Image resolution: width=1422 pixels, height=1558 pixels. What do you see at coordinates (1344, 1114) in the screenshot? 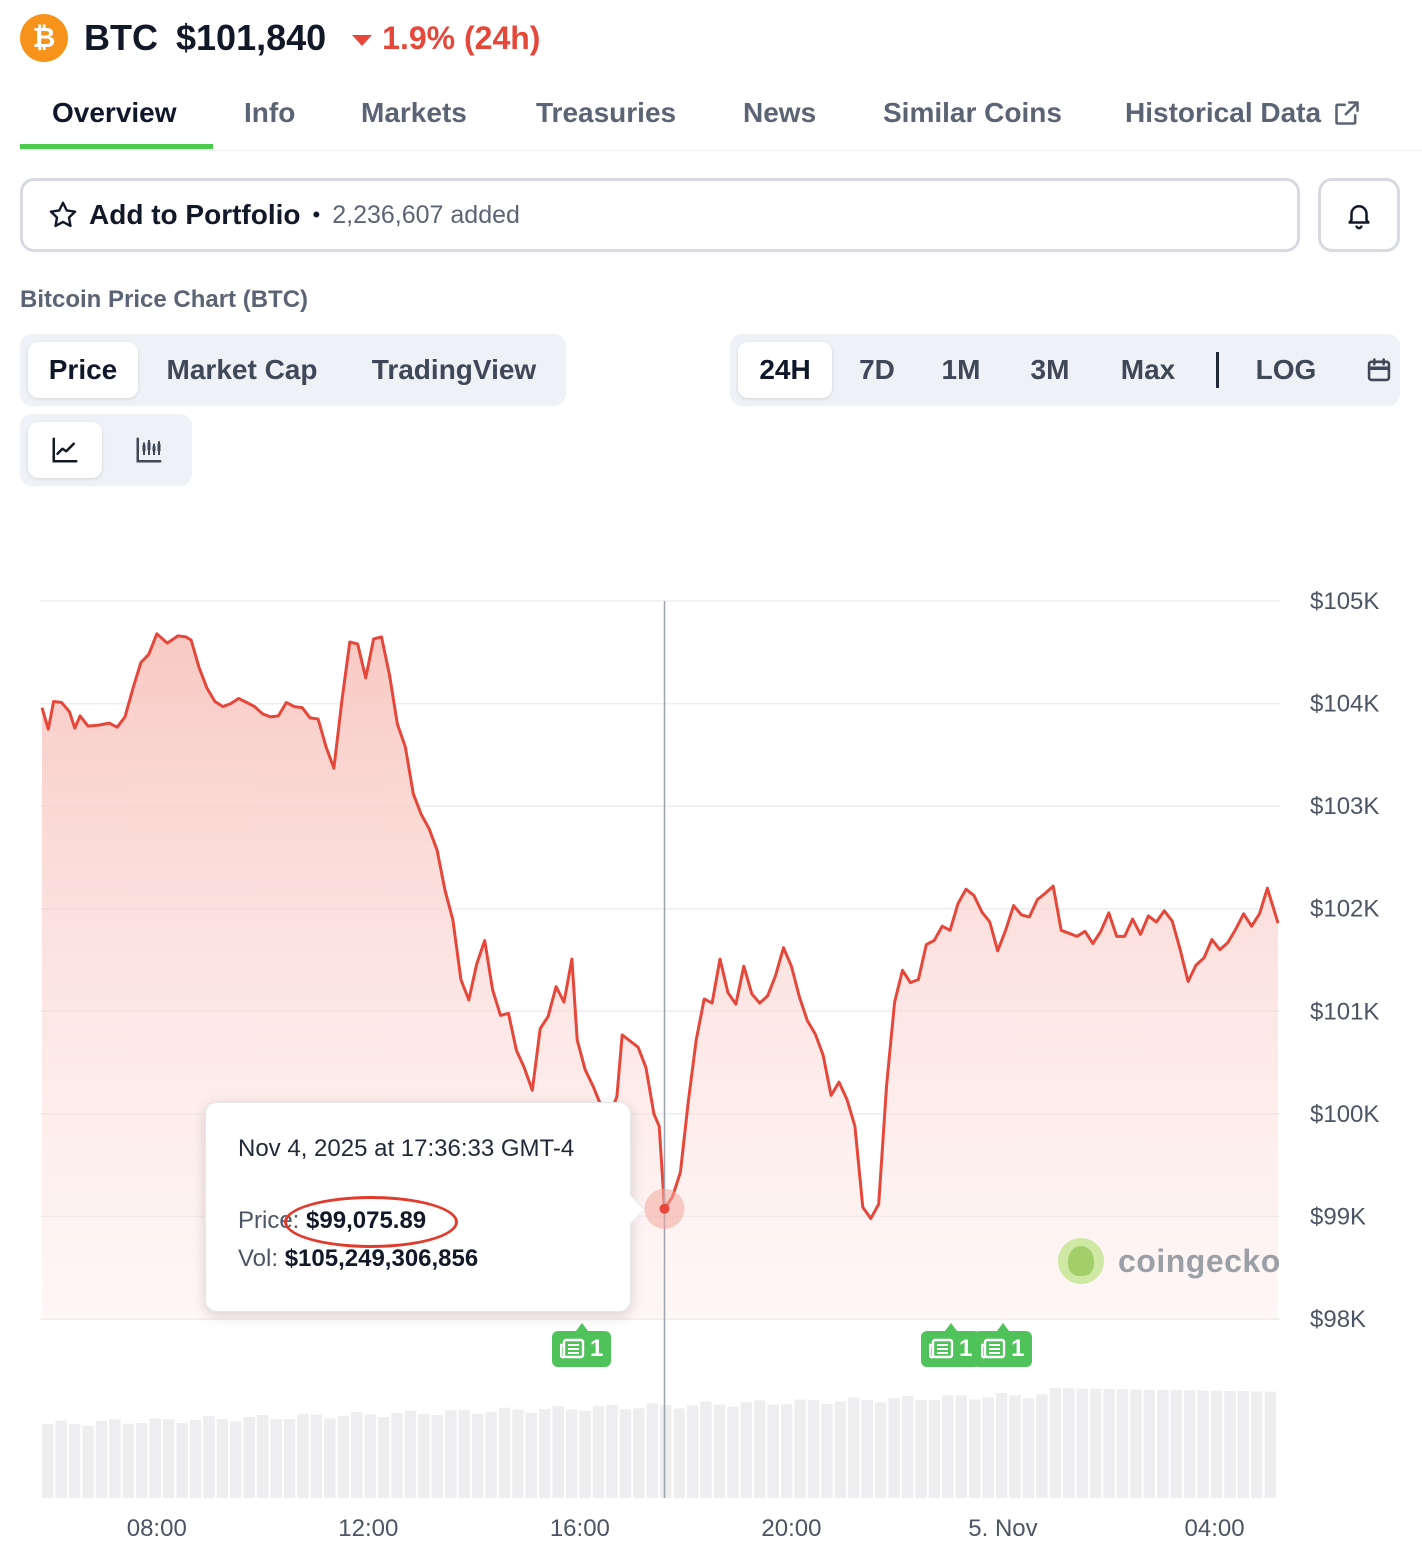
I see `y-tick-label: $100K` at bounding box center [1344, 1114].